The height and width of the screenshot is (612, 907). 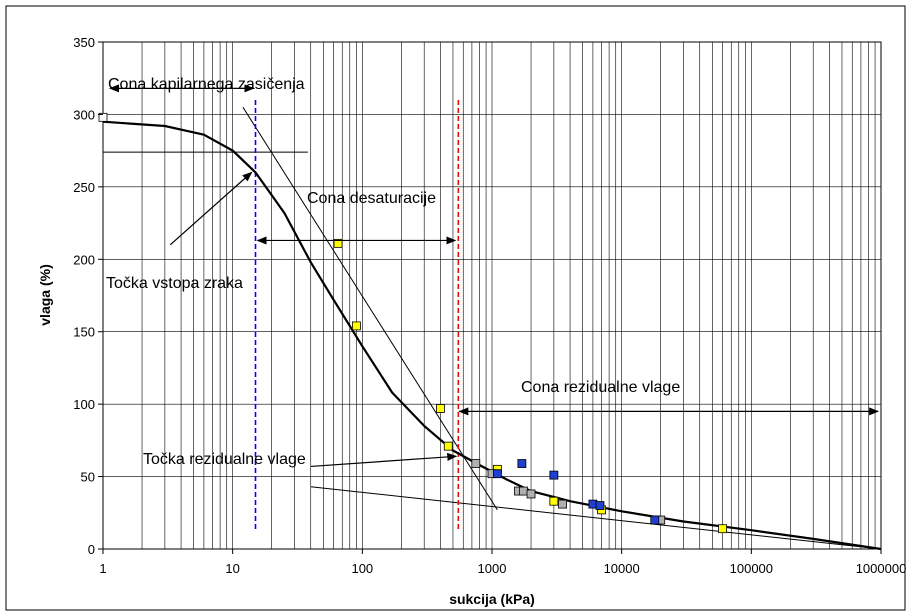 I want to click on x-tick-label: 1000000, so click(x=881, y=568).